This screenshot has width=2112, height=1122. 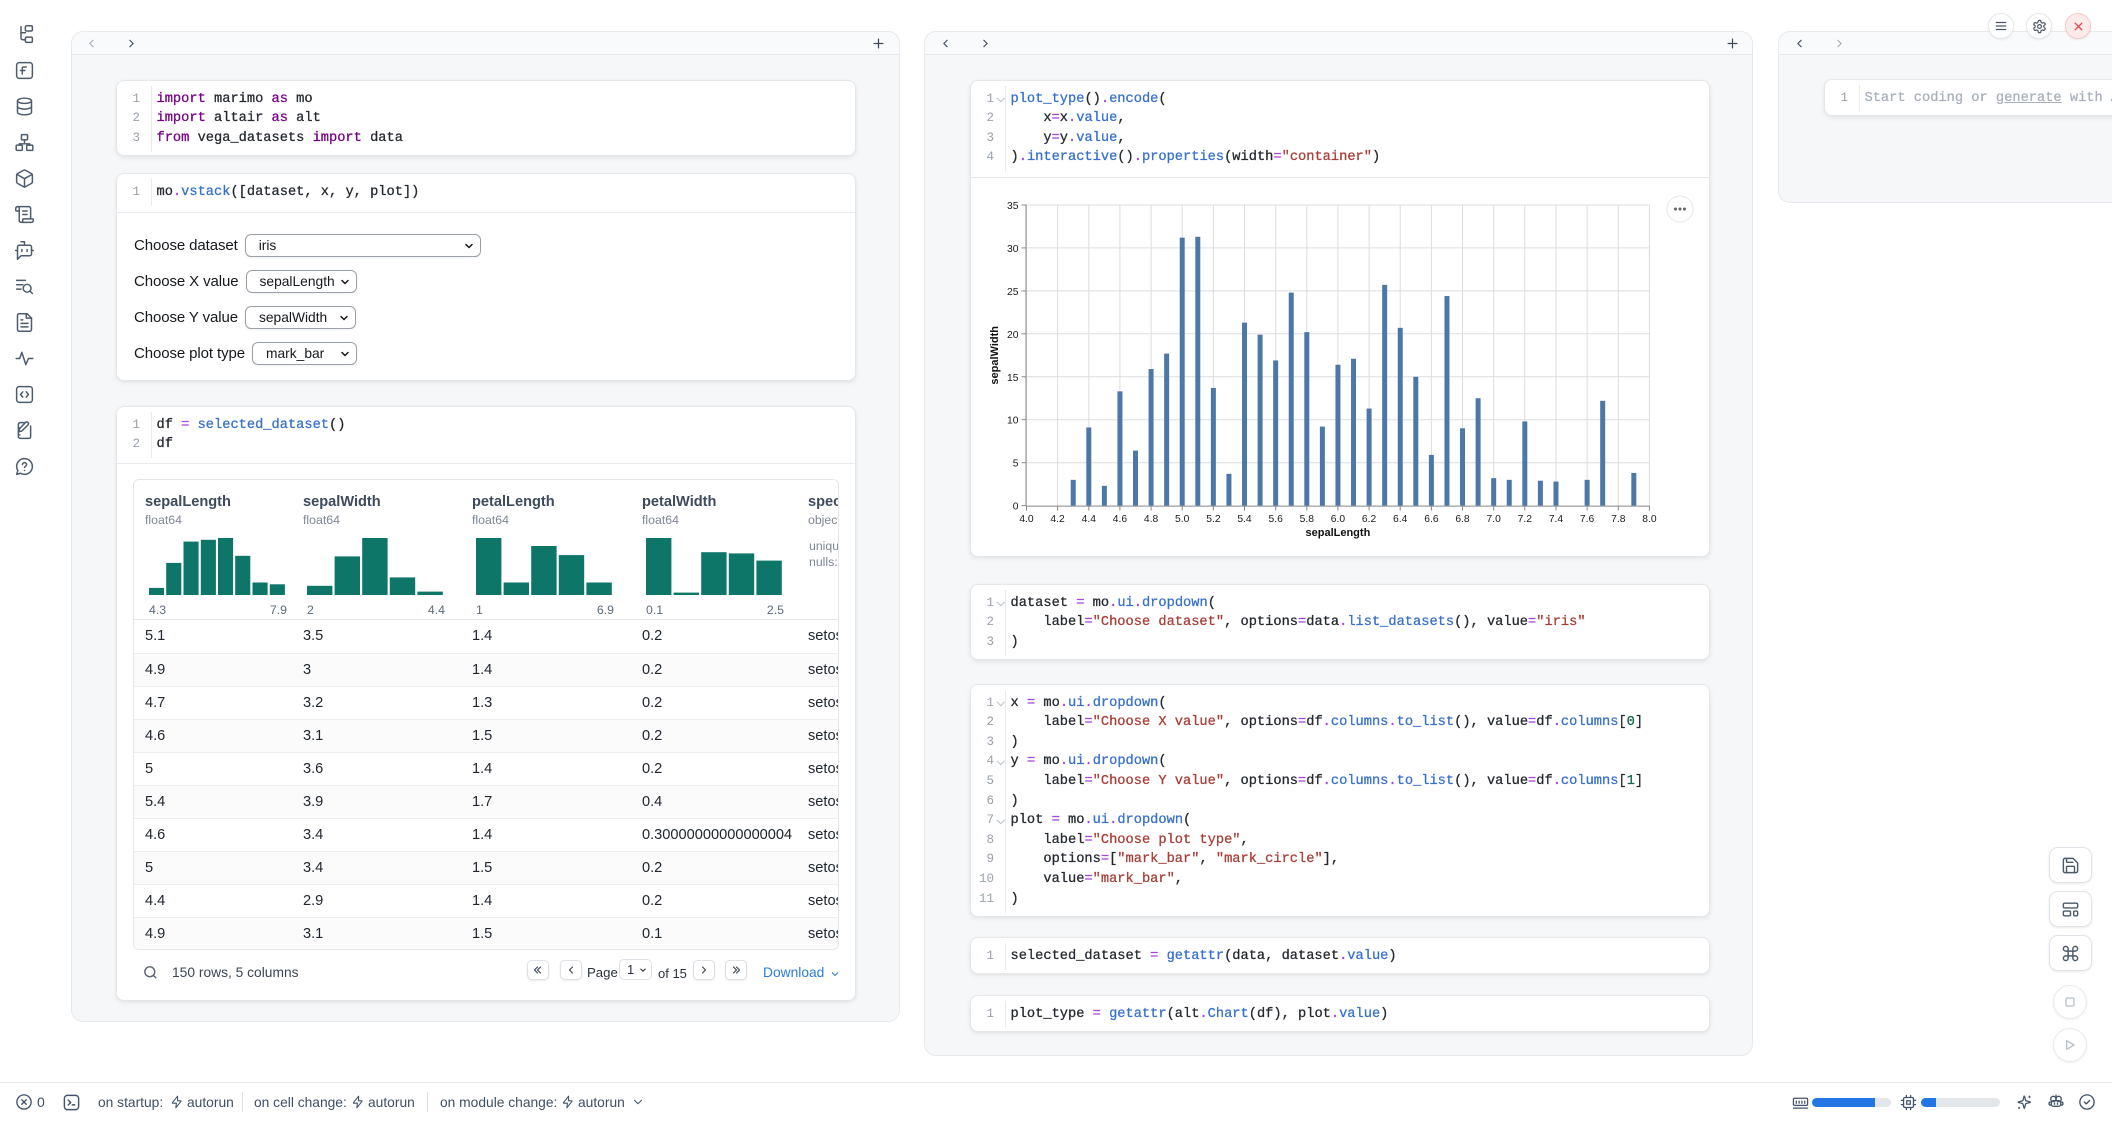 I want to click on svg-text: 7.2, so click(x=1525, y=519).